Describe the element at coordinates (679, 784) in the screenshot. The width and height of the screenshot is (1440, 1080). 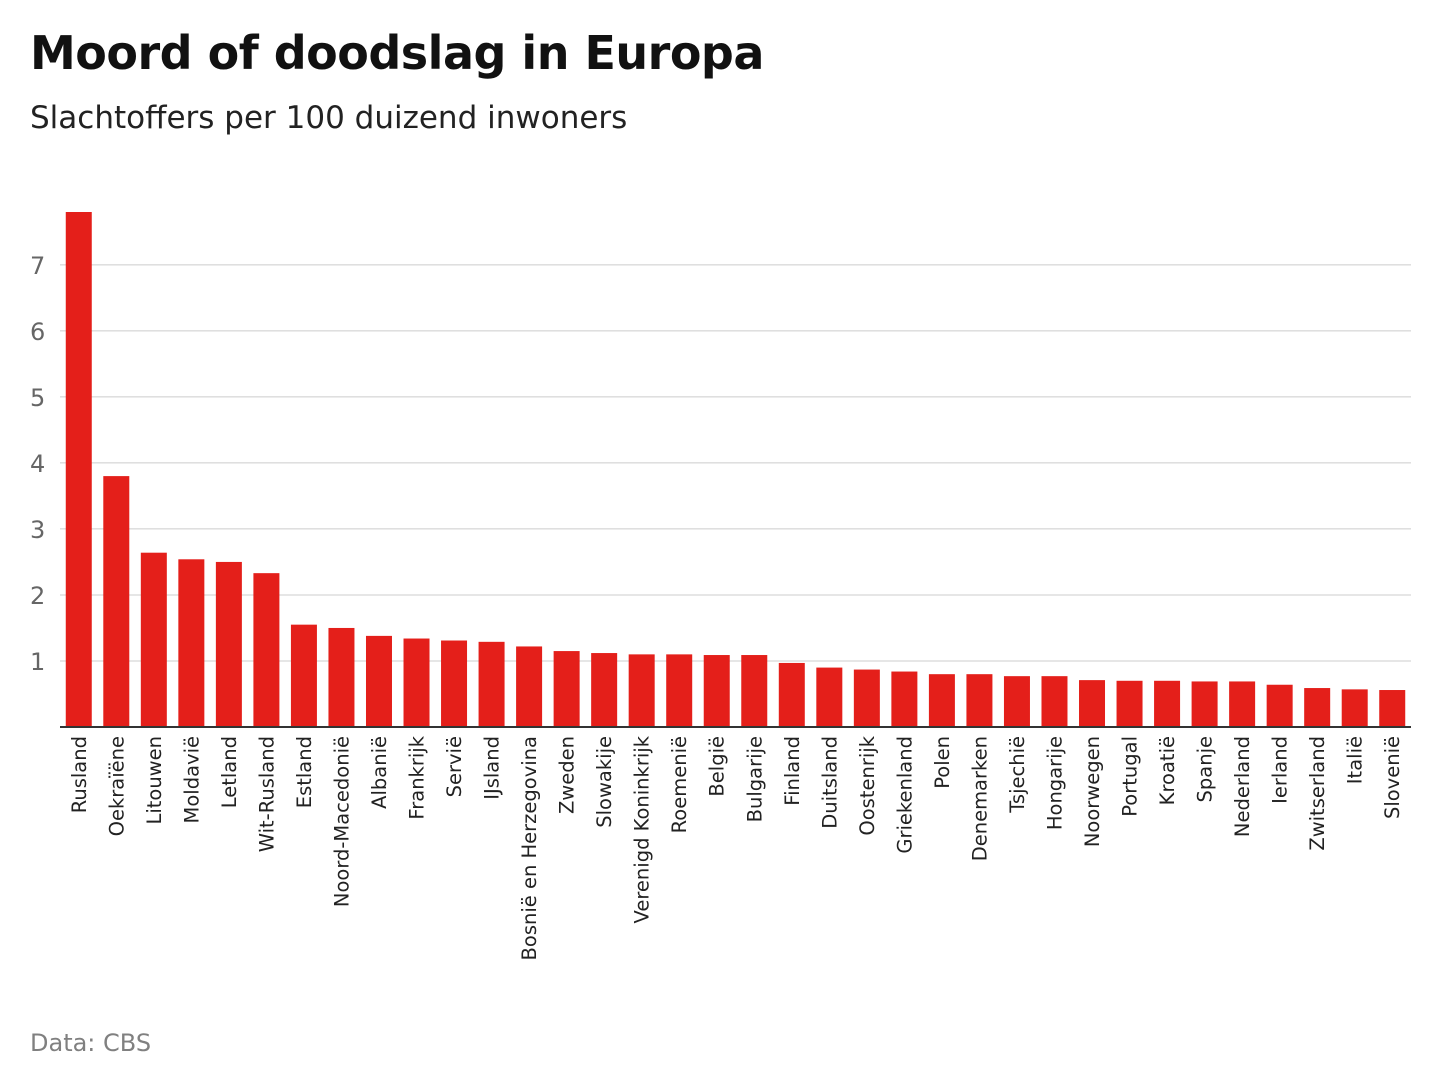
I see `x-tick-label: Roemenië` at that location.